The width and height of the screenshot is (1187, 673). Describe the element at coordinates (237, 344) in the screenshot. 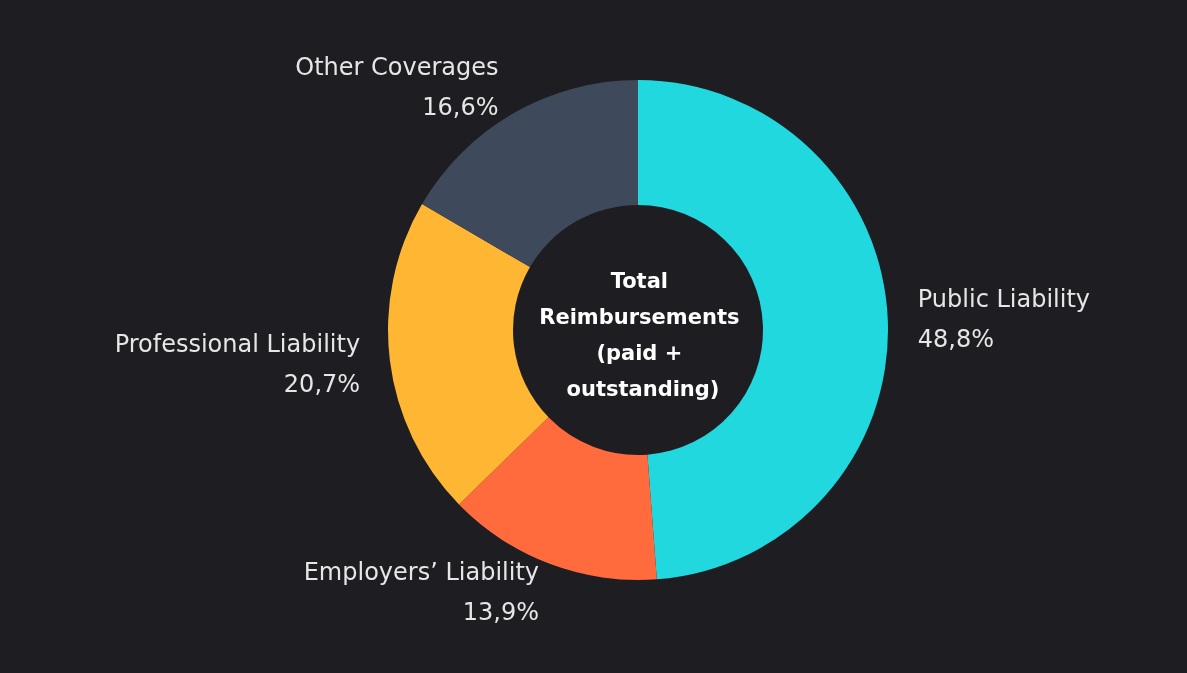

I see `slice-label: Professional Liability` at that location.